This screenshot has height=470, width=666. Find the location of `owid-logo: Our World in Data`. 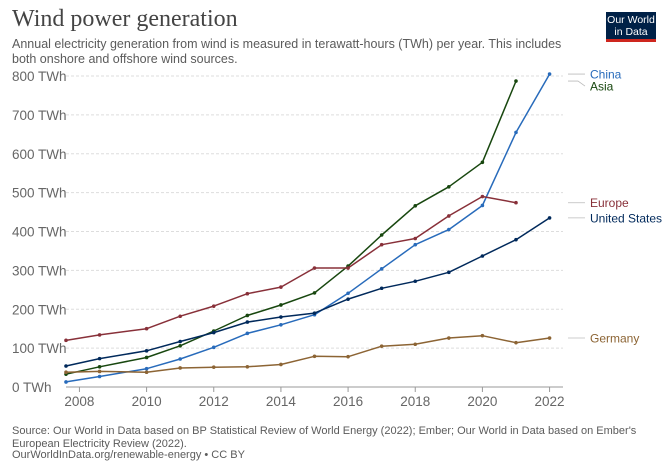

owid-logo: Our World in Data is located at coordinates (631, 27).